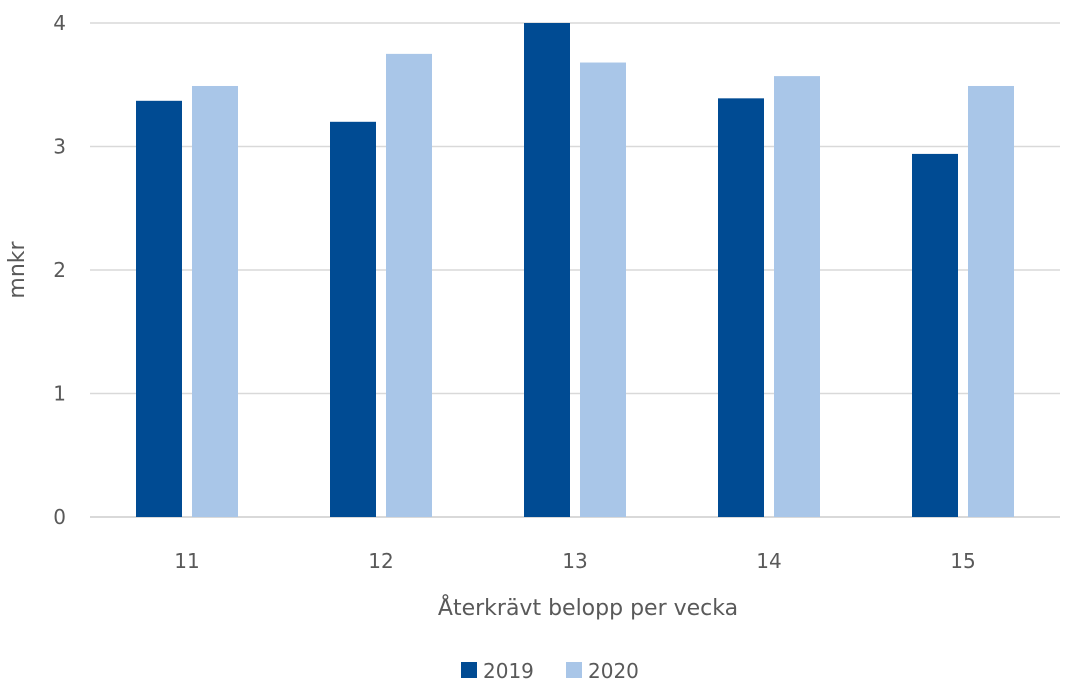 This screenshot has width=1075, height=686. What do you see at coordinates (186, 561) in the screenshot?
I see `x-tick-label: 11` at bounding box center [186, 561].